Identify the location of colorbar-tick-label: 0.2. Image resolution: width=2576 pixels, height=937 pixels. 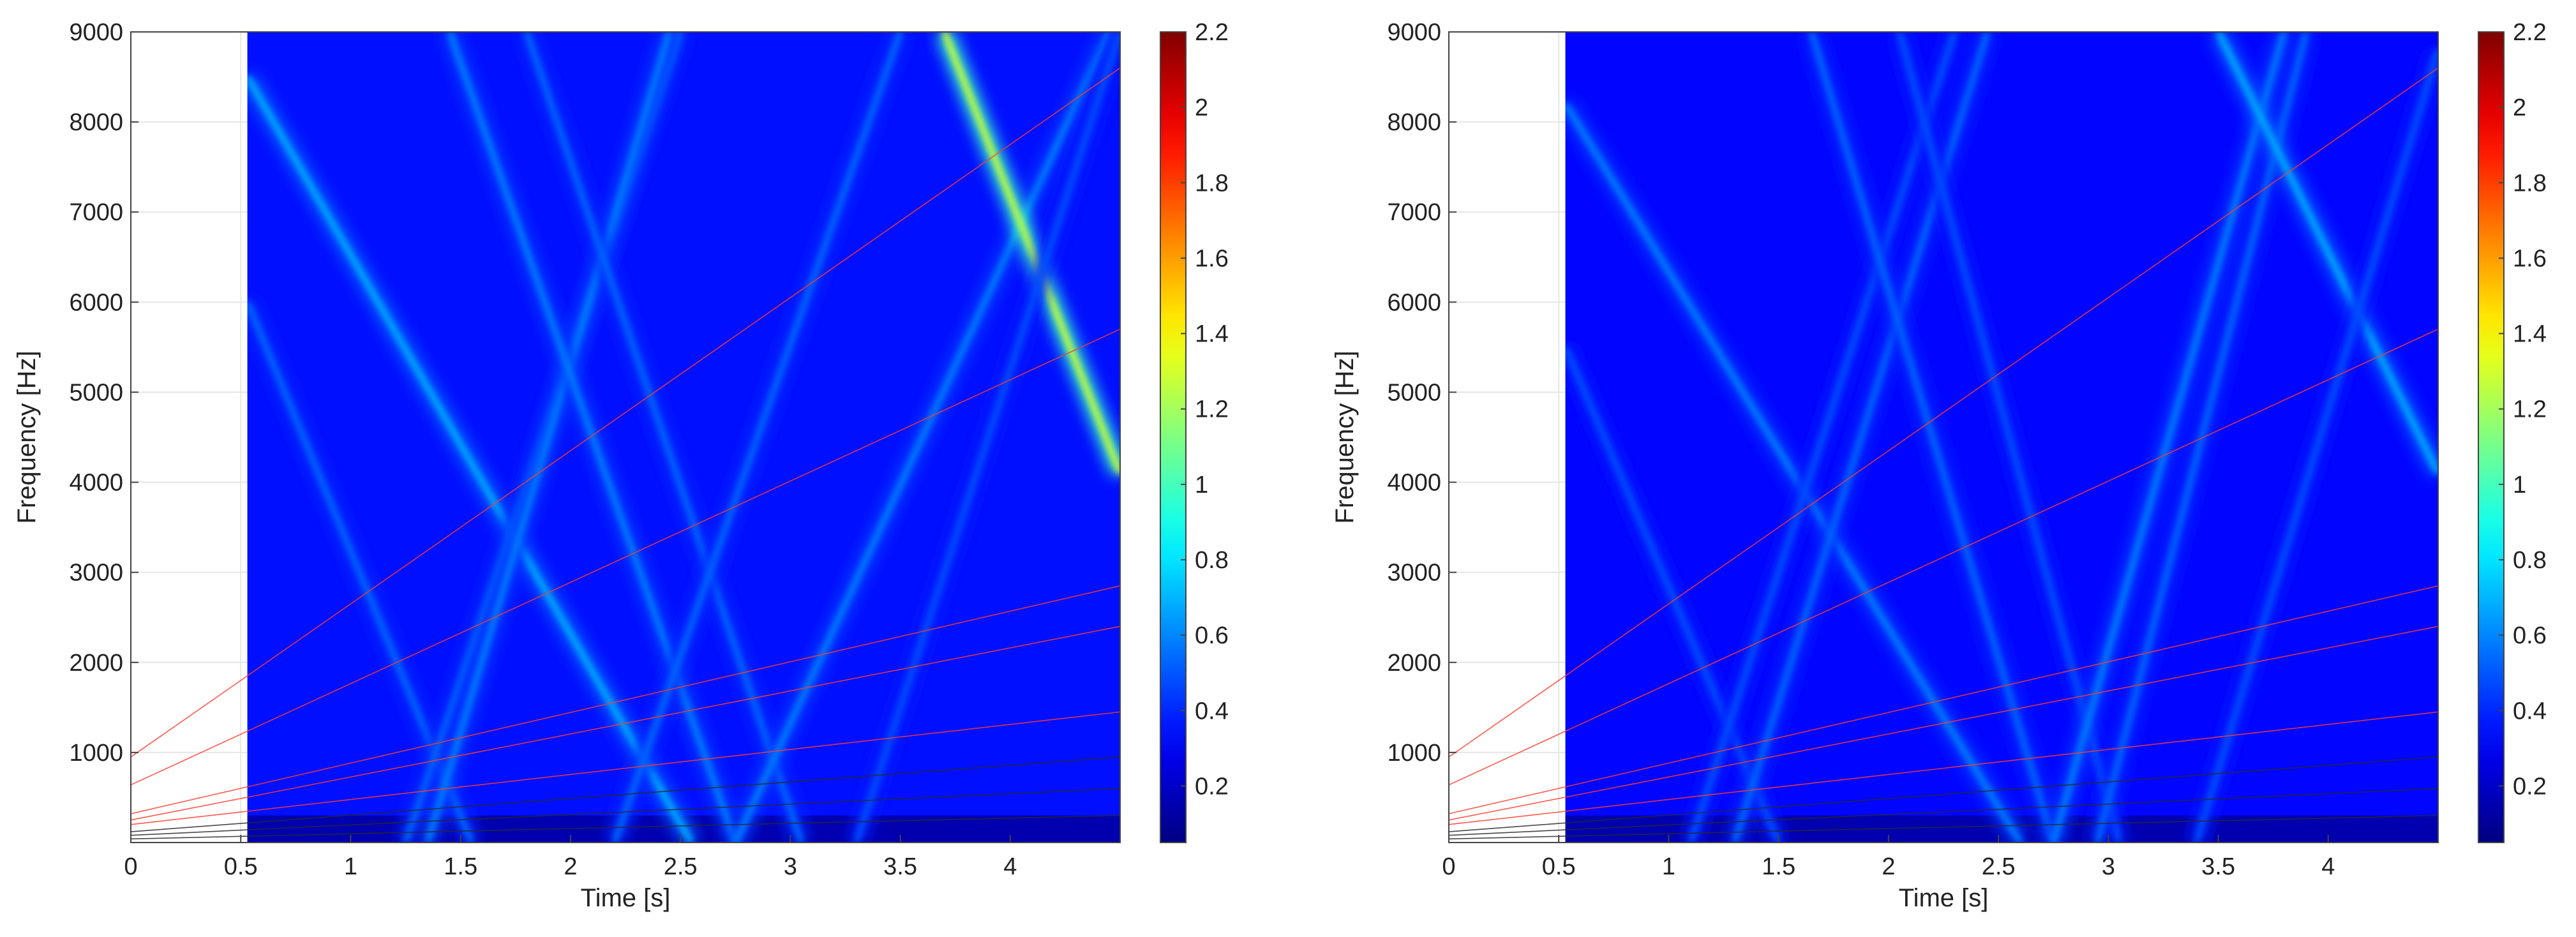
(2530, 787).